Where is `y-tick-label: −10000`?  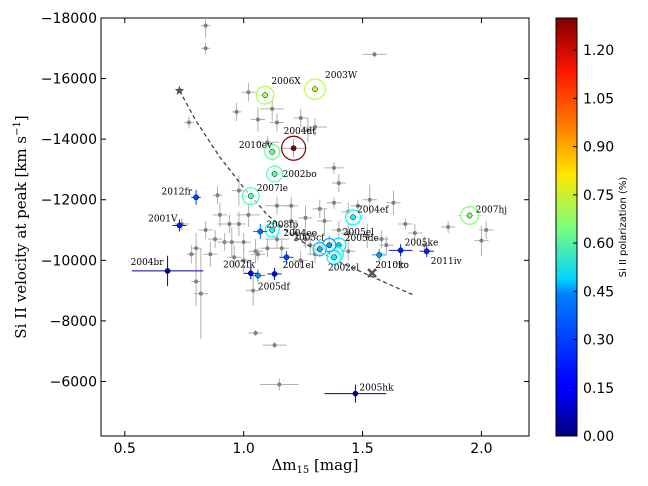 y-tick-label: −10000 is located at coordinates (69, 261).